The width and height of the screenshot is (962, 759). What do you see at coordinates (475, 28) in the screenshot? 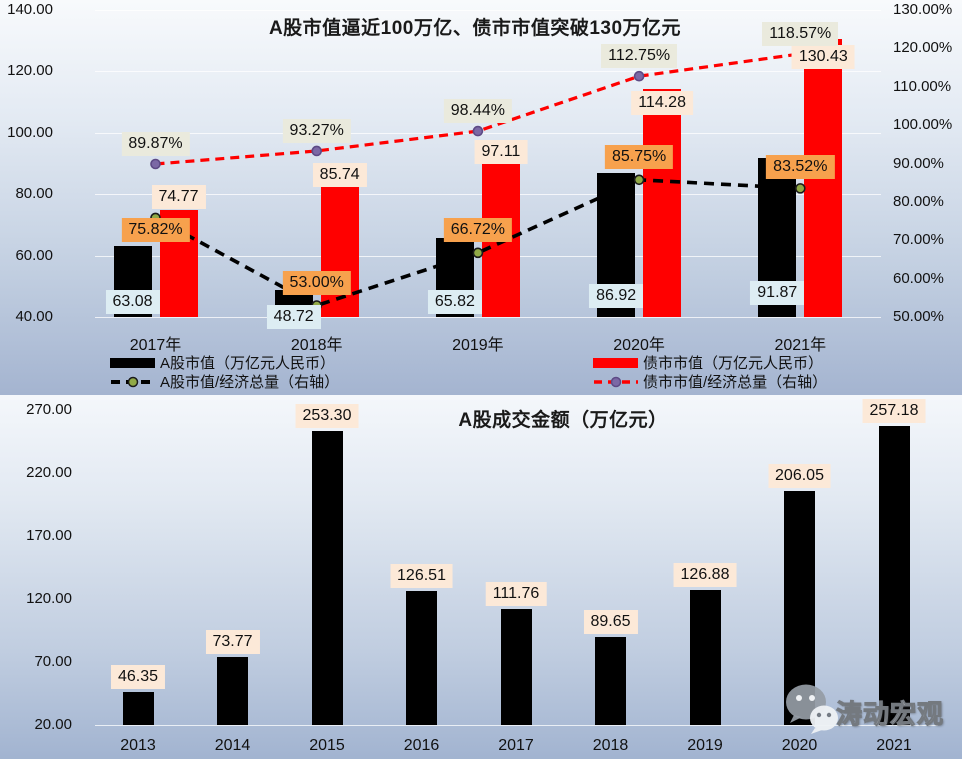
I see `market-value-chart-title: A股市值逼近100万亿、债市市值突破130万亿元` at bounding box center [475, 28].